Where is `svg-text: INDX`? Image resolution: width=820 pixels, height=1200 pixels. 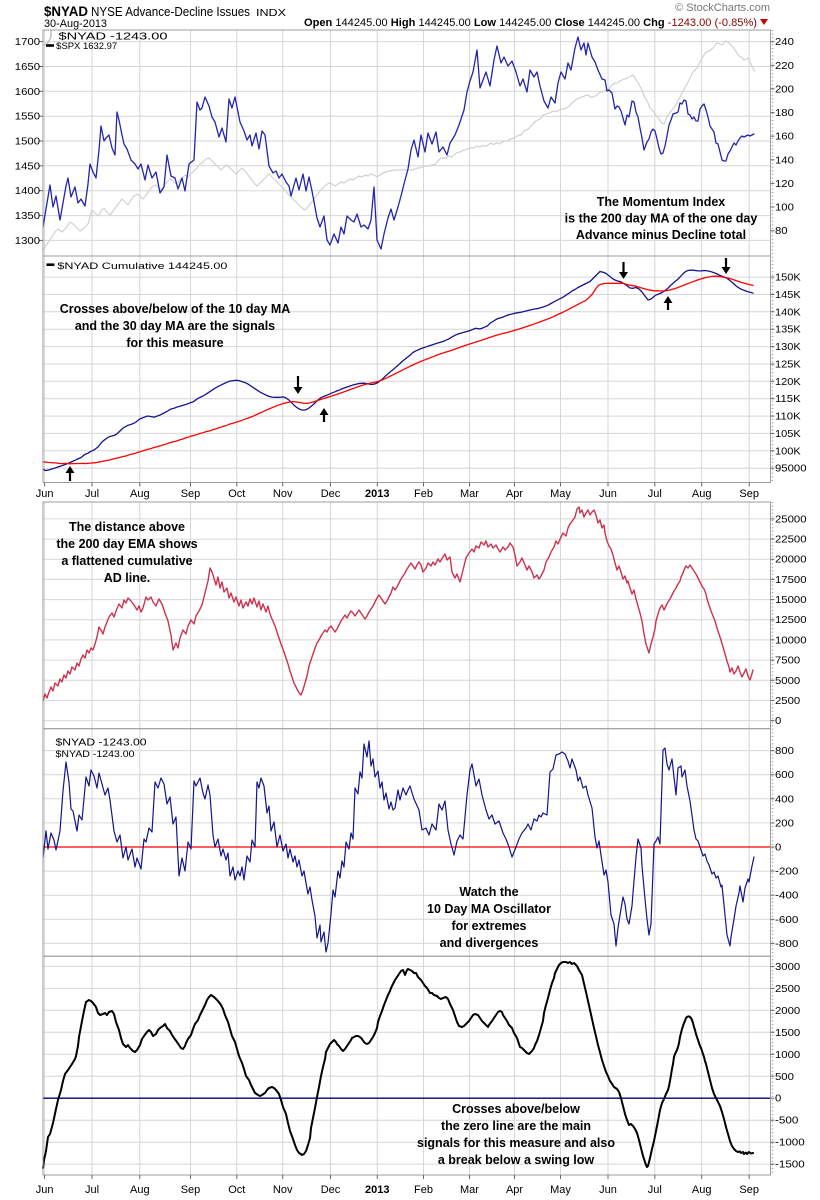
svg-text: INDX is located at coordinates (271, 13).